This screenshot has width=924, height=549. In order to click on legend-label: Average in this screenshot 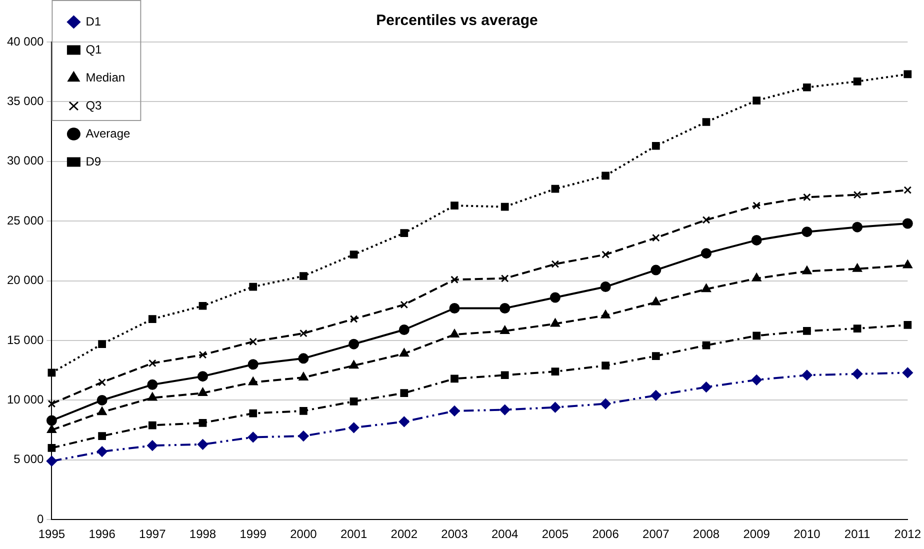, I will do `click(108, 133)`.